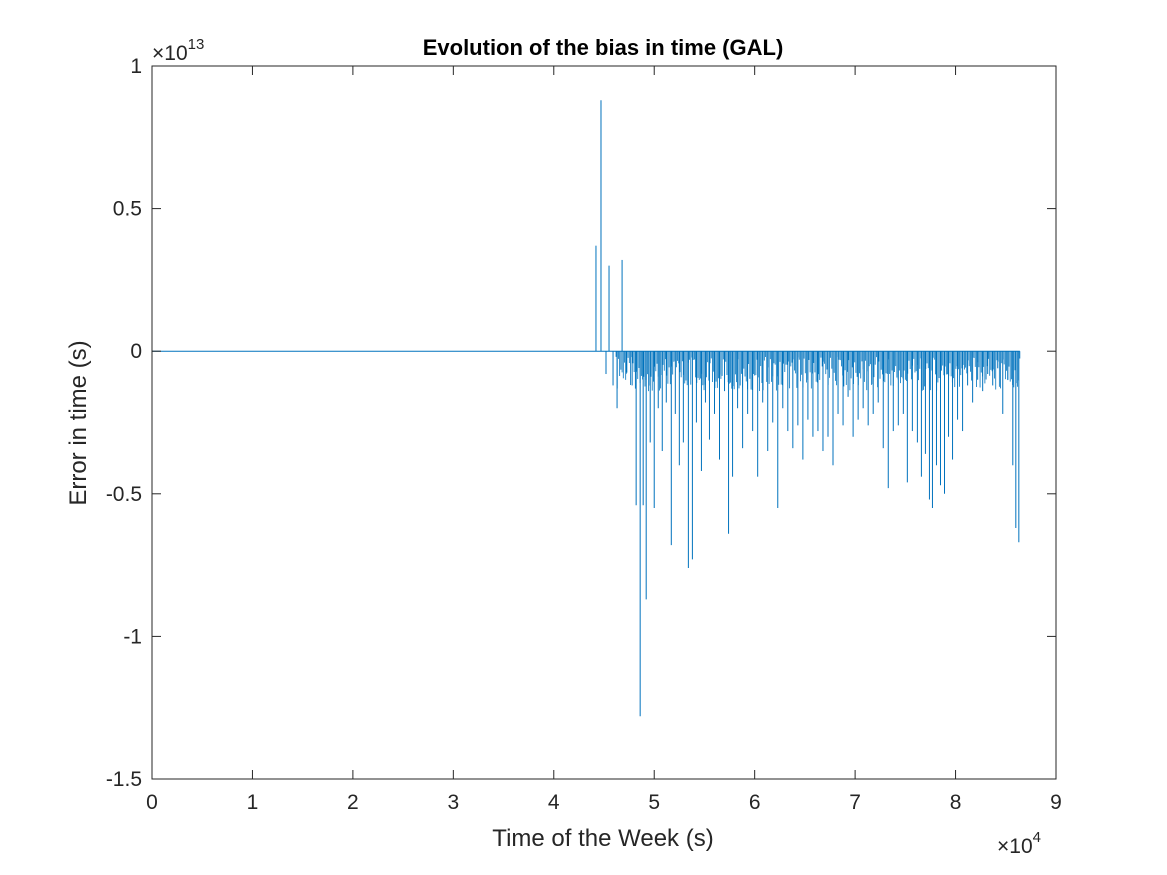 This screenshot has width=1167, height=875. I want to click on x-tick-label: 6, so click(755, 802).